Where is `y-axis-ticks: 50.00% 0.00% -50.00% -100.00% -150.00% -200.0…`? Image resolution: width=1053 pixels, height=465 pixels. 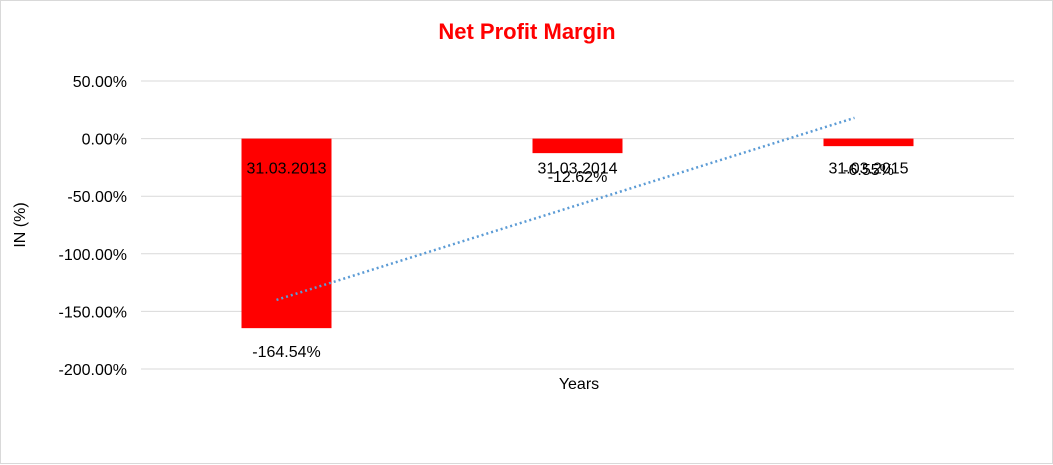 y-axis-ticks: 50.00% 0.00% -50.00% -100.00% -150.00% -200.0… is located at coordinates (93, 226).